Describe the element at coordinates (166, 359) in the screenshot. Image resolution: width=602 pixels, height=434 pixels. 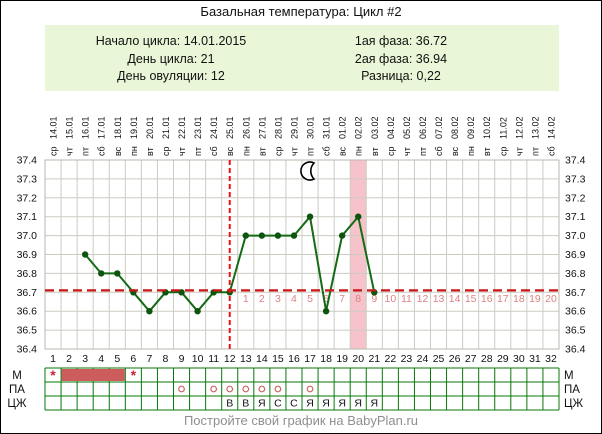
I see `day-number-label: 8` at that location.